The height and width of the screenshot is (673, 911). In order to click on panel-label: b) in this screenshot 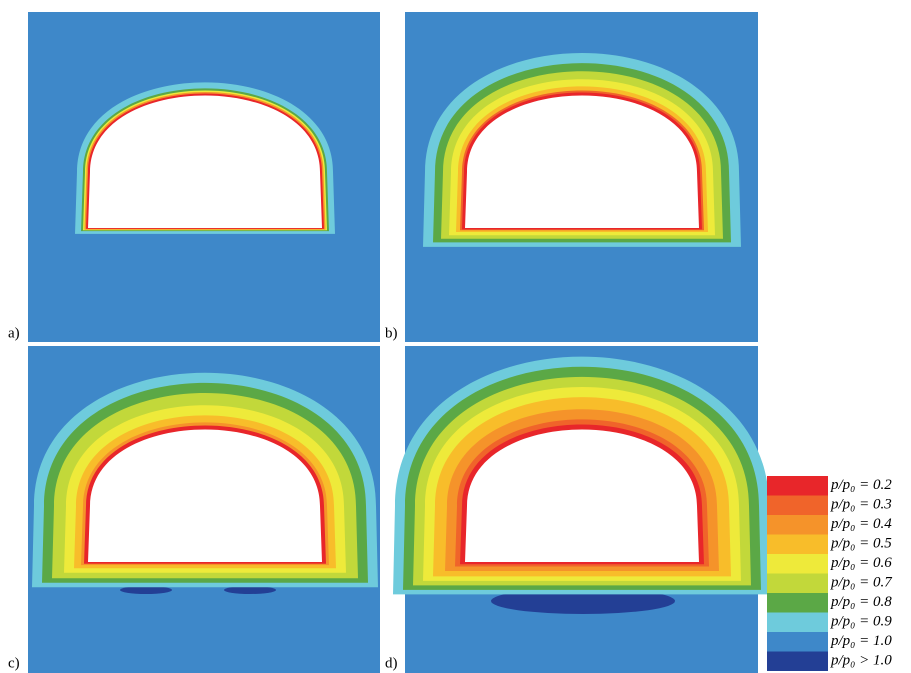, I will do `click(391, 333)`.